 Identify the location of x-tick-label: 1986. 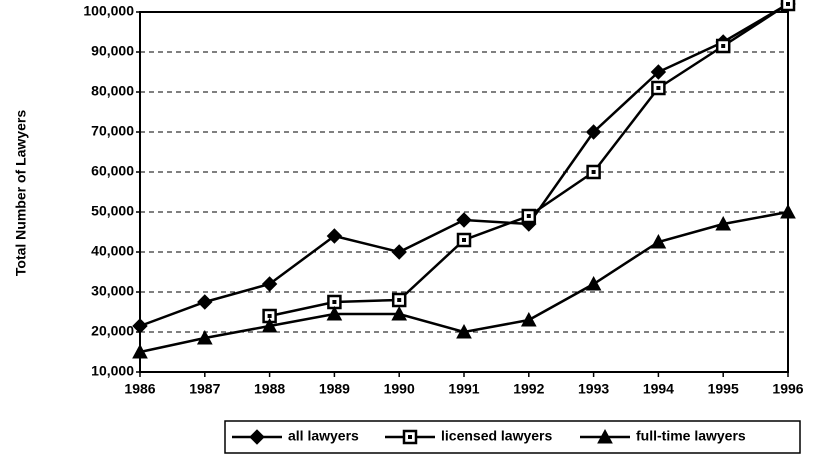
(139, 389).